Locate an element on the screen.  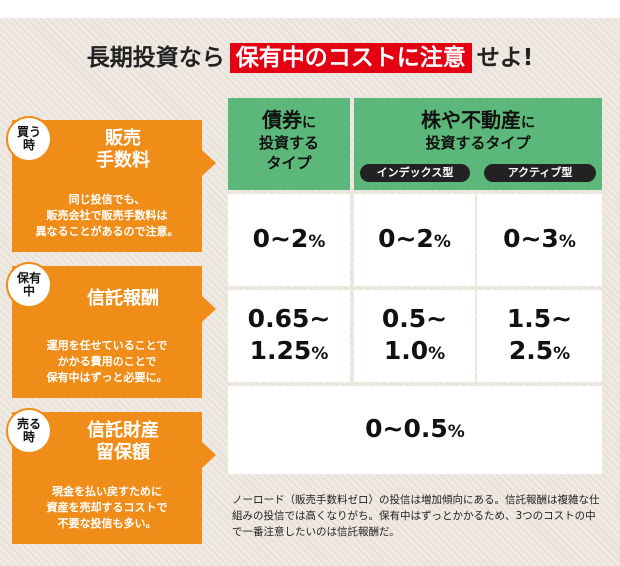
cell-trust-bond: 0.65~ 1.25% is located at coordinates (289, 336).